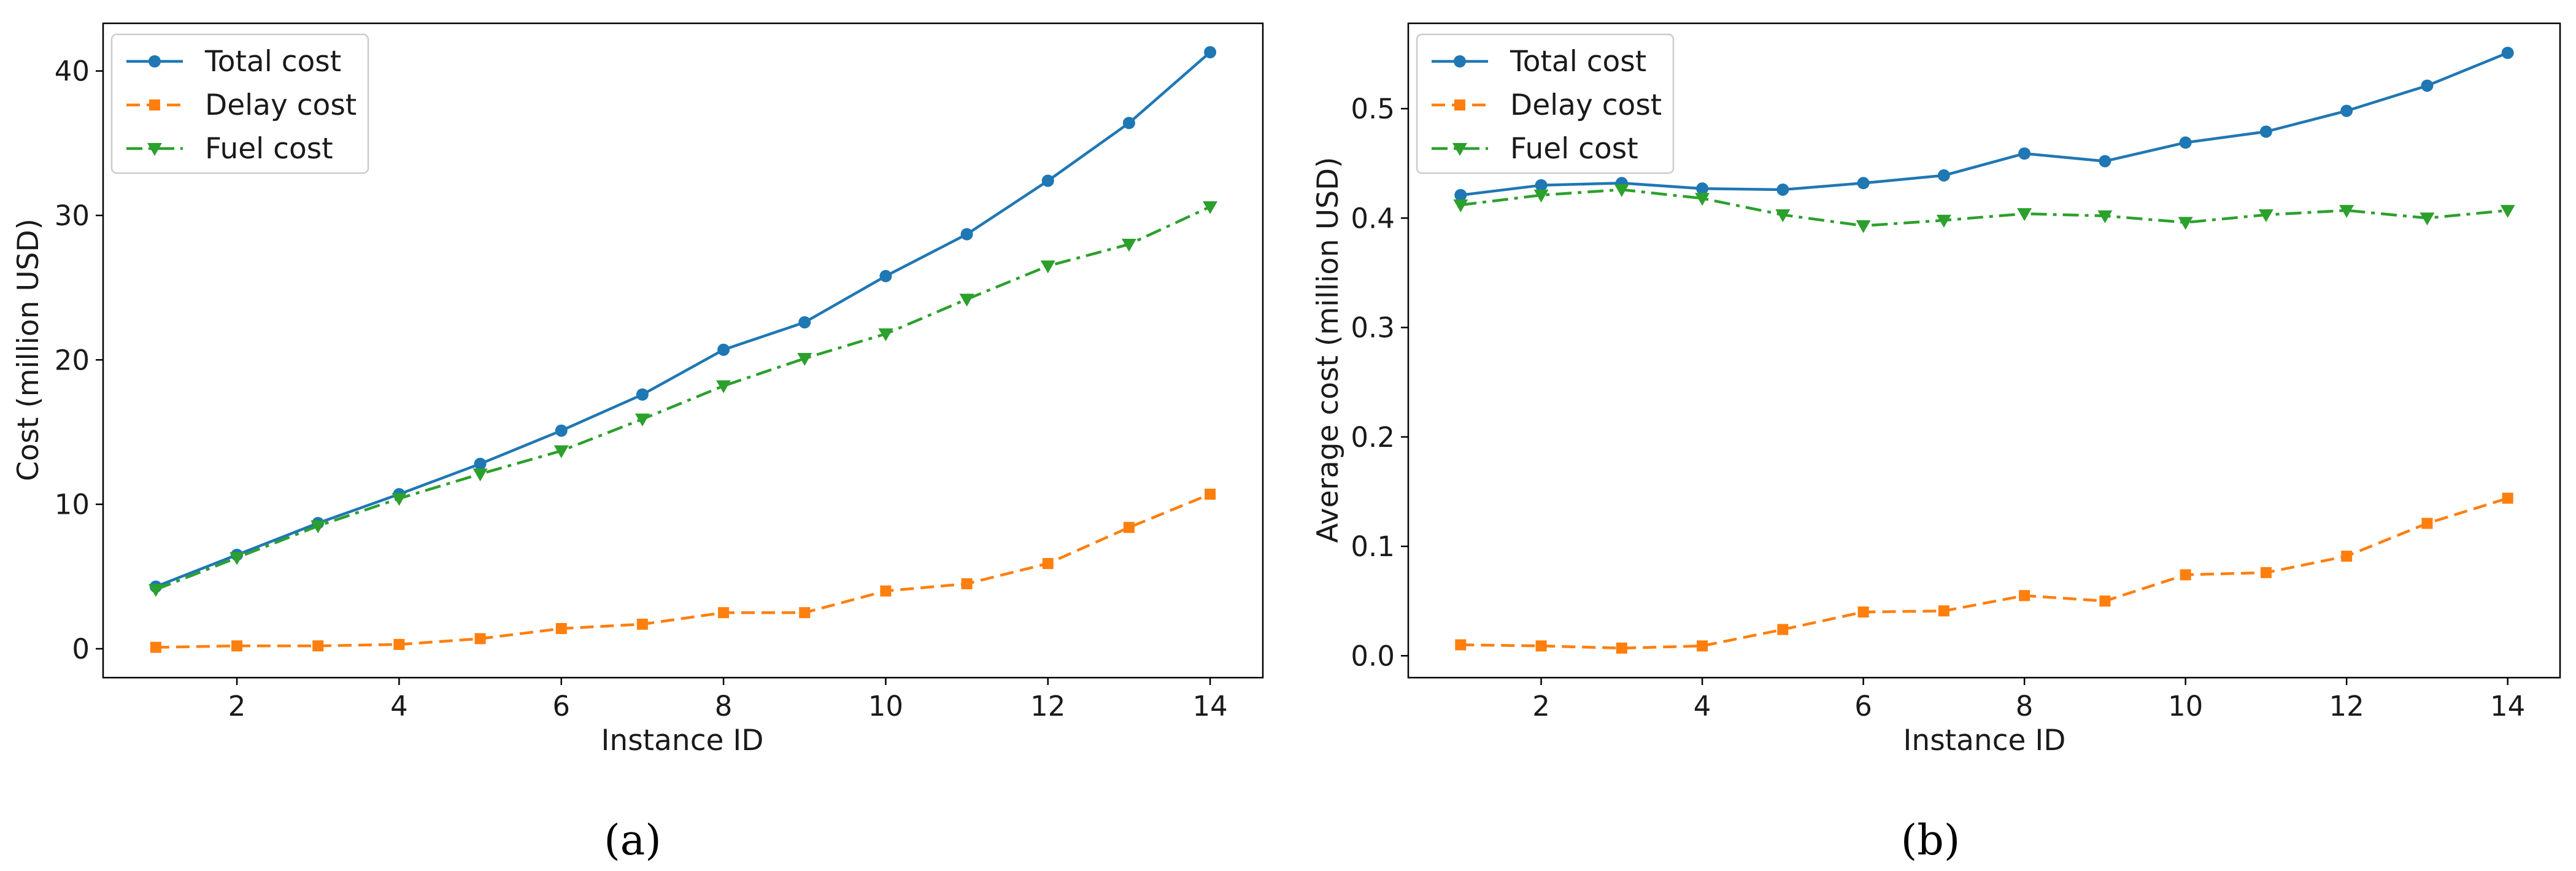 Image resolution: width=2576 pixels, height=871 pixels. What do you see at coordinates (1047, 706) in the screenshot?
I see `x-tick-label: 12` at bounding box center [1047, 706].